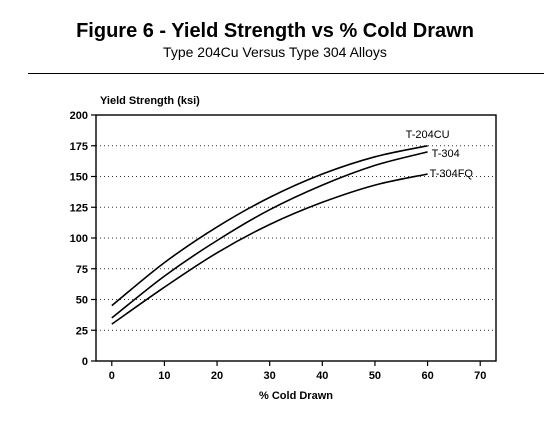  Describe the element at coordinates (322, 376) in the screenshot. I see `x-tick-label: 40` at that location.